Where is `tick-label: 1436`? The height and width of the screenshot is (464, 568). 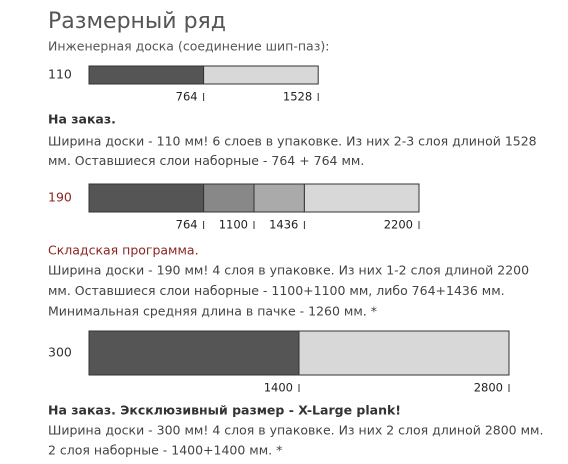 tick-label: 1436 is located at coordinates (283, 225).